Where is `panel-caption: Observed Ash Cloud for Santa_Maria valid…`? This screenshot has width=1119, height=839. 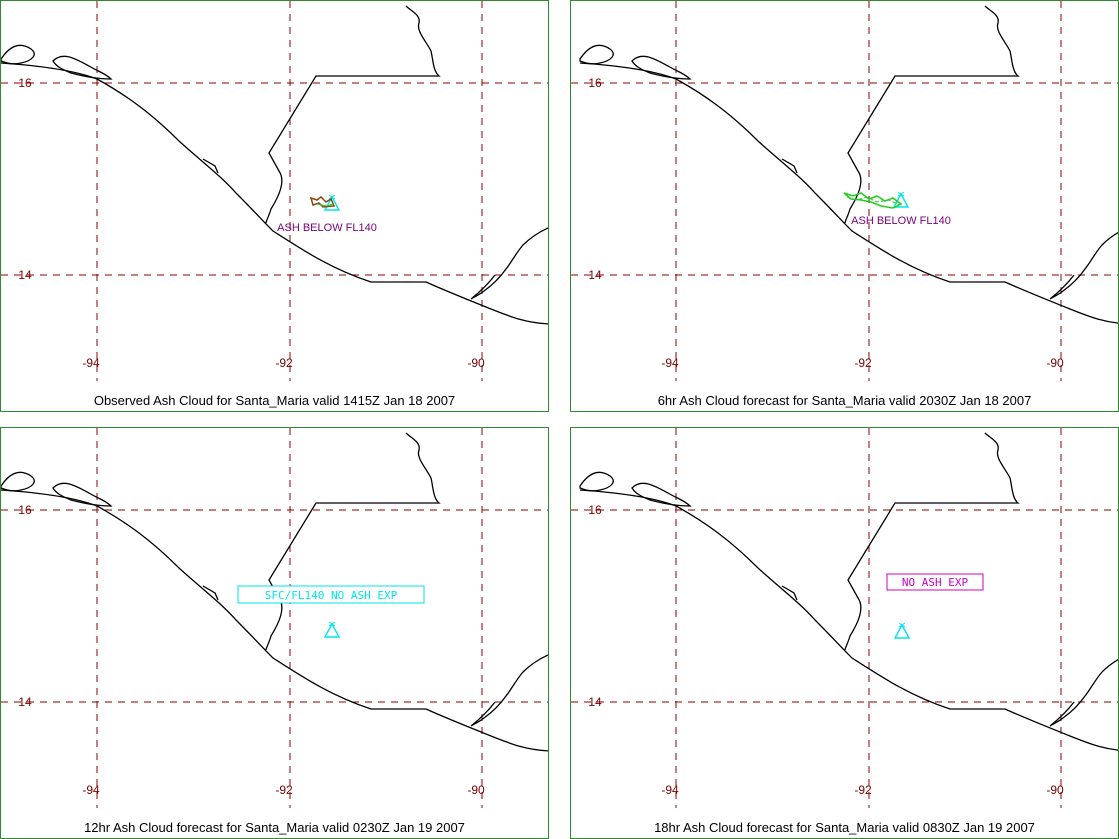 panel-caption: Observed Ash Cloud for Santa_Maria valid… is located at coordinates (274, 400).